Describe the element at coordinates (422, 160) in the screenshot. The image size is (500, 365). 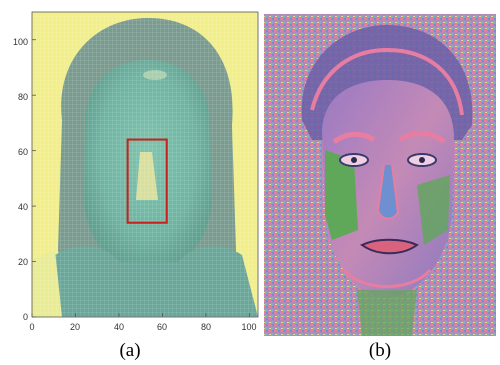
I see `right-pupil` at that location.